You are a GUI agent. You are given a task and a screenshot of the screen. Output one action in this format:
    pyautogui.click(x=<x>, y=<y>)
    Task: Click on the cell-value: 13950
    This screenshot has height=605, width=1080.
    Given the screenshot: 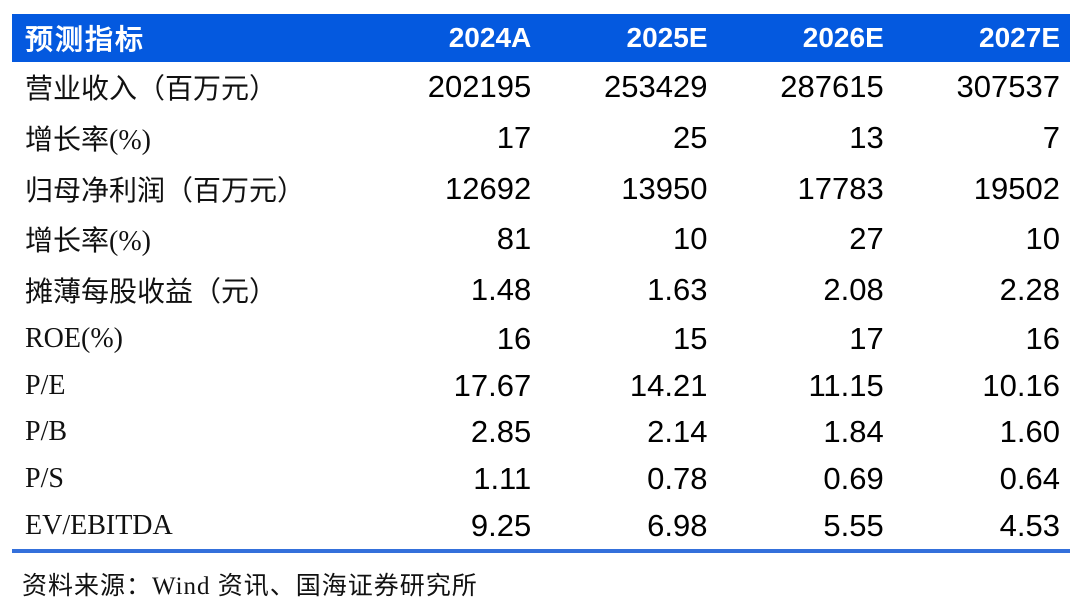 What is the action you would take?
    pyautogui.click(x=664, y=188)
    